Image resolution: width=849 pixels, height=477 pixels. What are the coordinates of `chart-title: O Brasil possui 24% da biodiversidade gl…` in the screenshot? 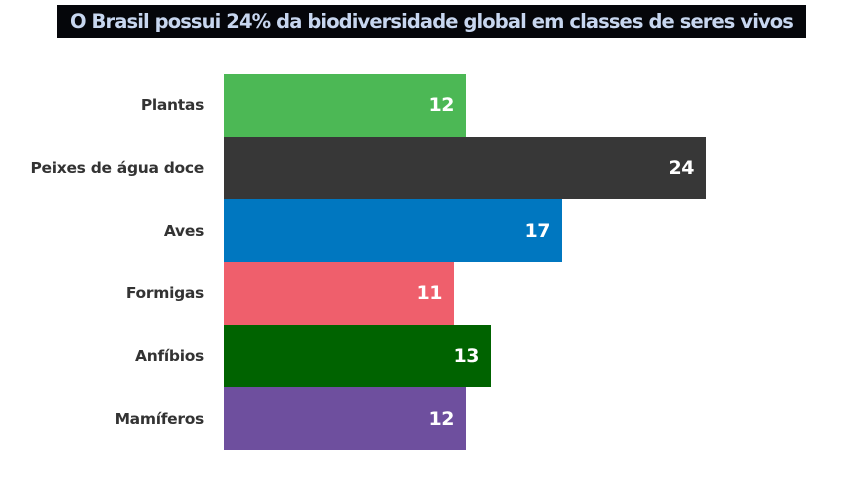 It's located at (431, 21).